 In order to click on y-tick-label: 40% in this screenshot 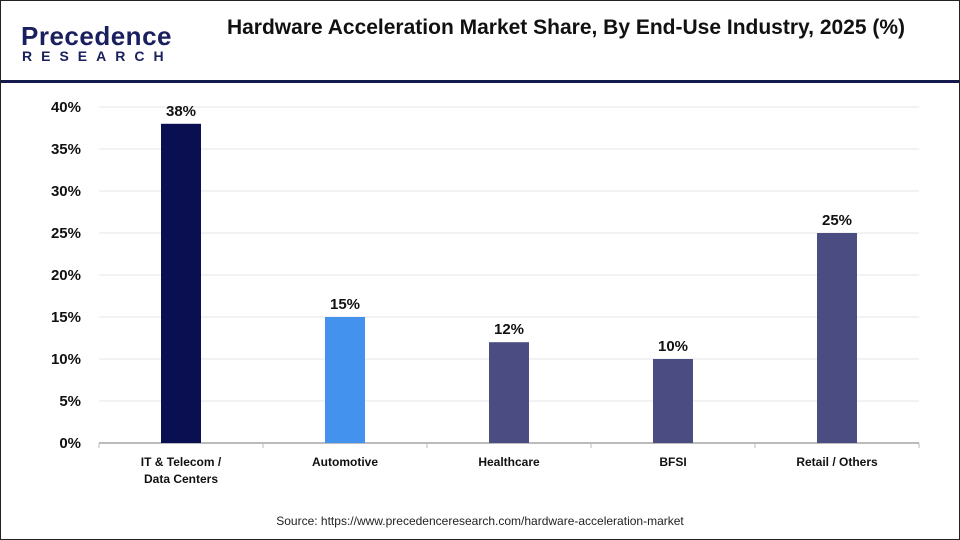, I will do `click(66, 107)`.